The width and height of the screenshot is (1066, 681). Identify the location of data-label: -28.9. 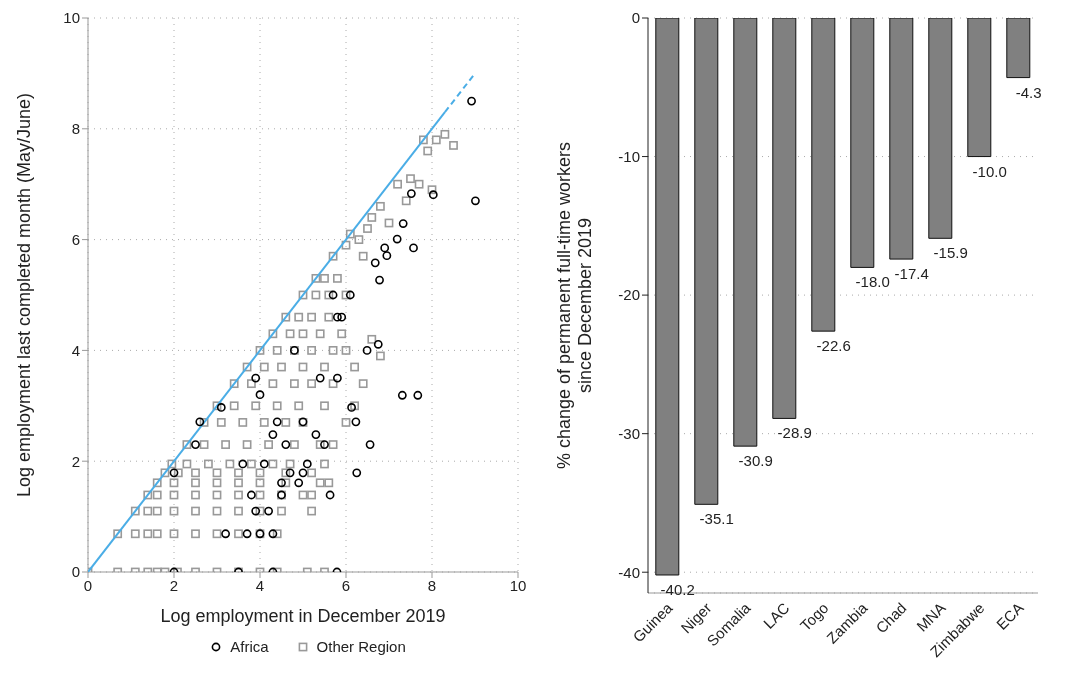
(794, 433).